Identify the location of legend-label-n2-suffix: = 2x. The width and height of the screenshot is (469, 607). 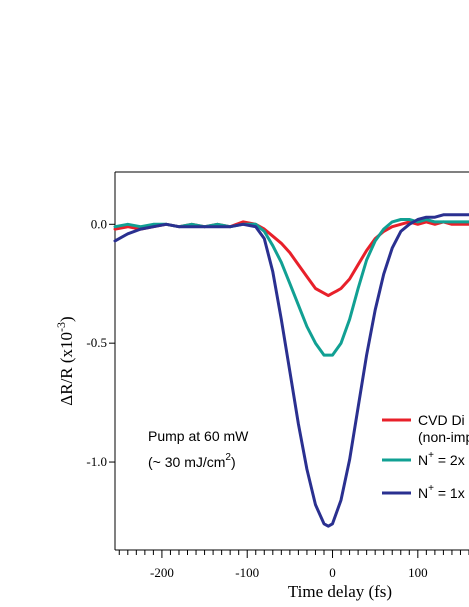
(449, 460).